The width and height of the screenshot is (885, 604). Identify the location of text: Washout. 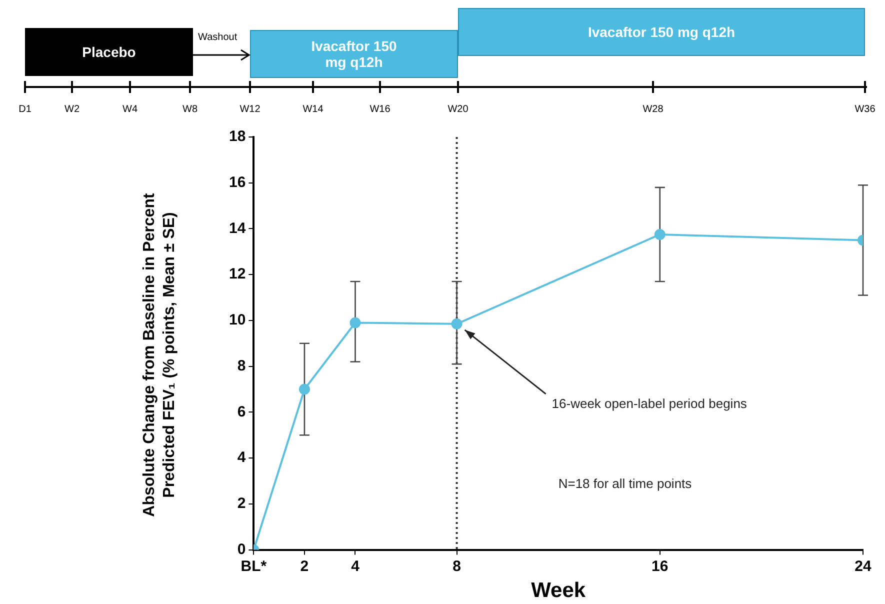
(218, 37).